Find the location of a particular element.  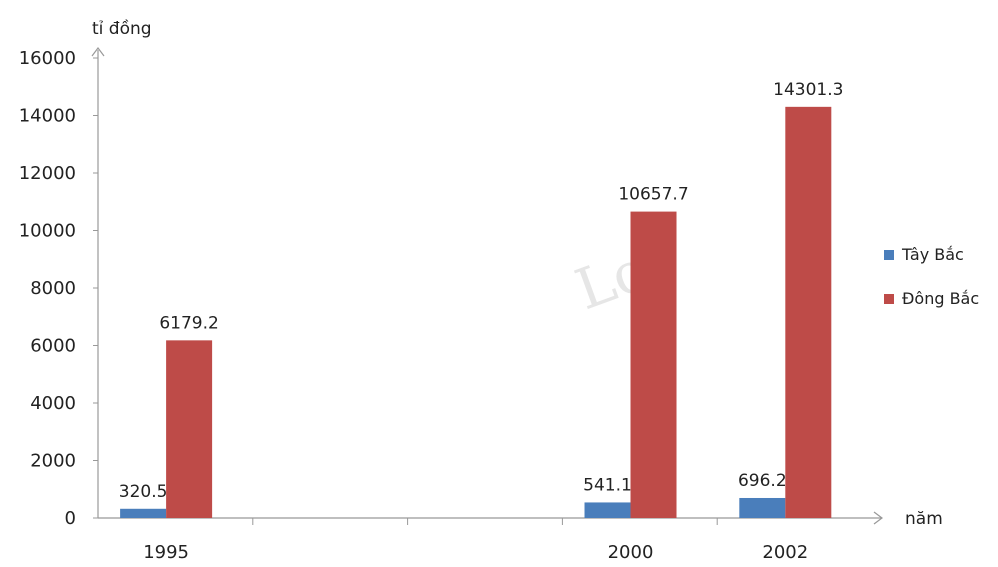

y-tick-label: 4000 is located at coordinates (53, 403).